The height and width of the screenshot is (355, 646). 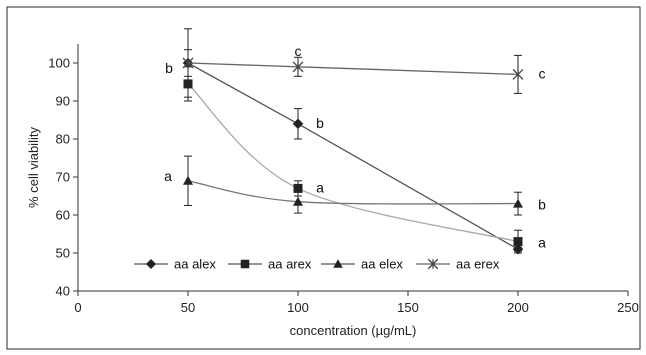 What do you see at coordinates (408, 307) in the screenshot?
I see `x-tick-label: 150` at bounding box center [408, 307].